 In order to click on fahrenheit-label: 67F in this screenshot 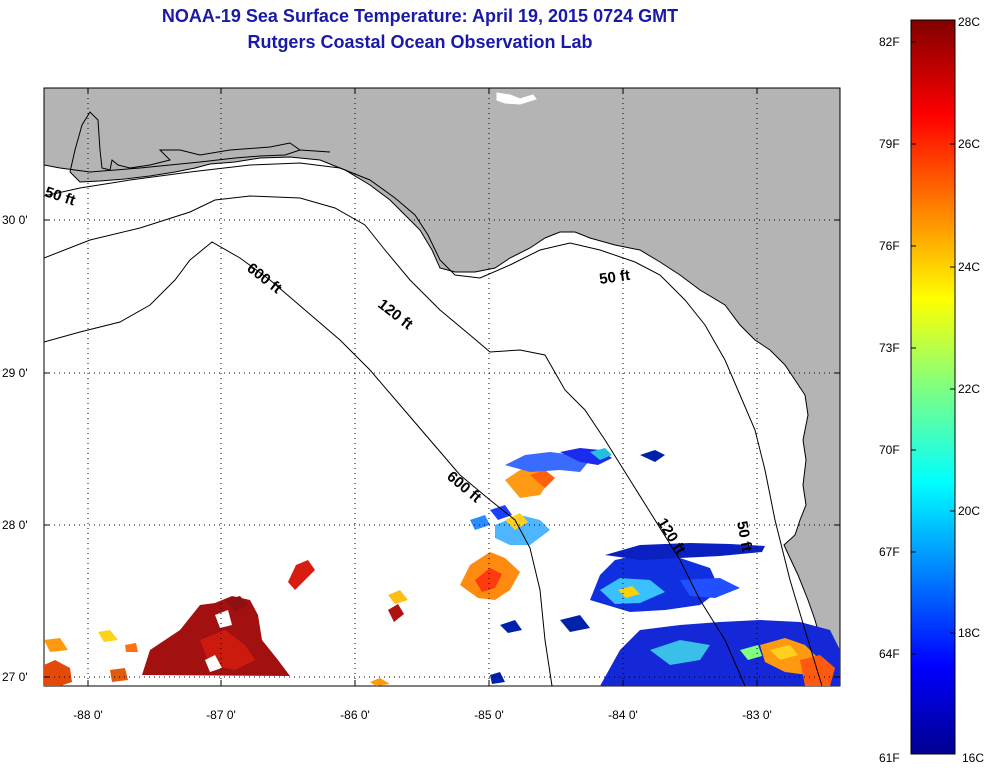, I will do `click(889, 552)`.